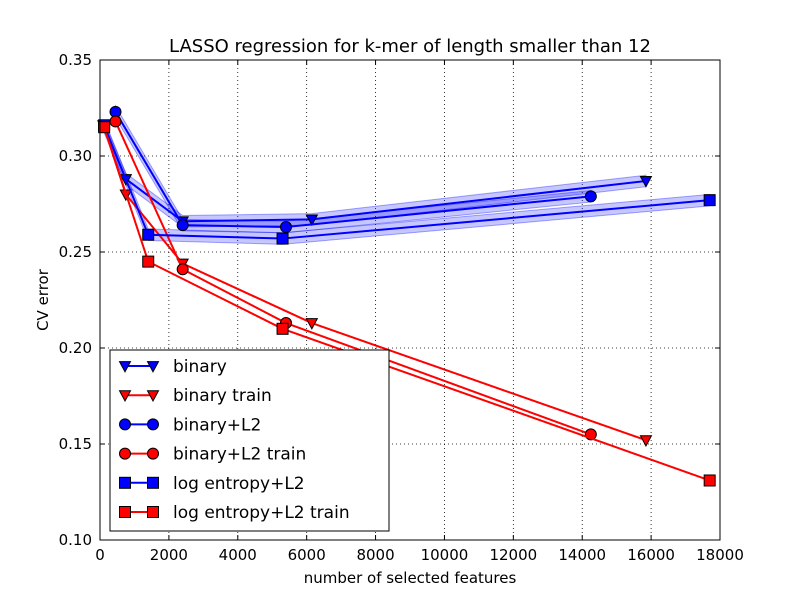  What do you see at coordinates (75, 252) in the screenshot?
I see `y-tick-label: 0.25` at bounding box center [75, 252].